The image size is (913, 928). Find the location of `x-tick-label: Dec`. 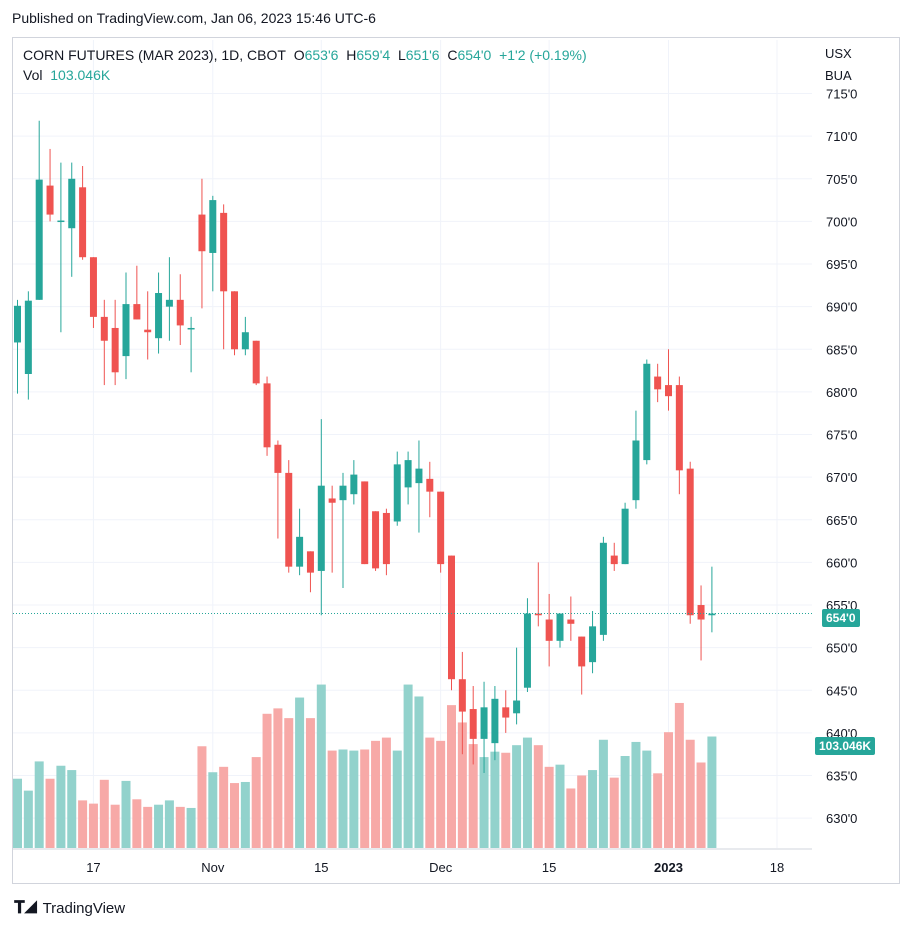

x-tick-label: Dec is located at coordinates (441, 867).